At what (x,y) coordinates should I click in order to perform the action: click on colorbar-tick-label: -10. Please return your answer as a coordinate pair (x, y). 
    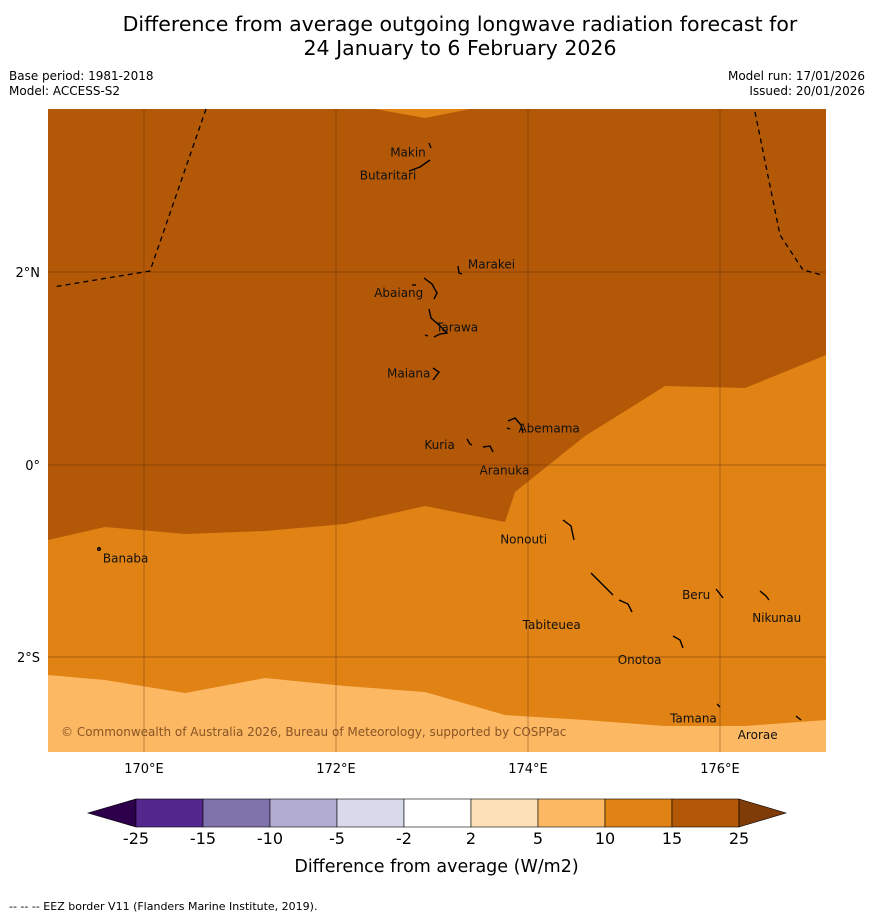
    Looking at the image, I should click on (270, 838).